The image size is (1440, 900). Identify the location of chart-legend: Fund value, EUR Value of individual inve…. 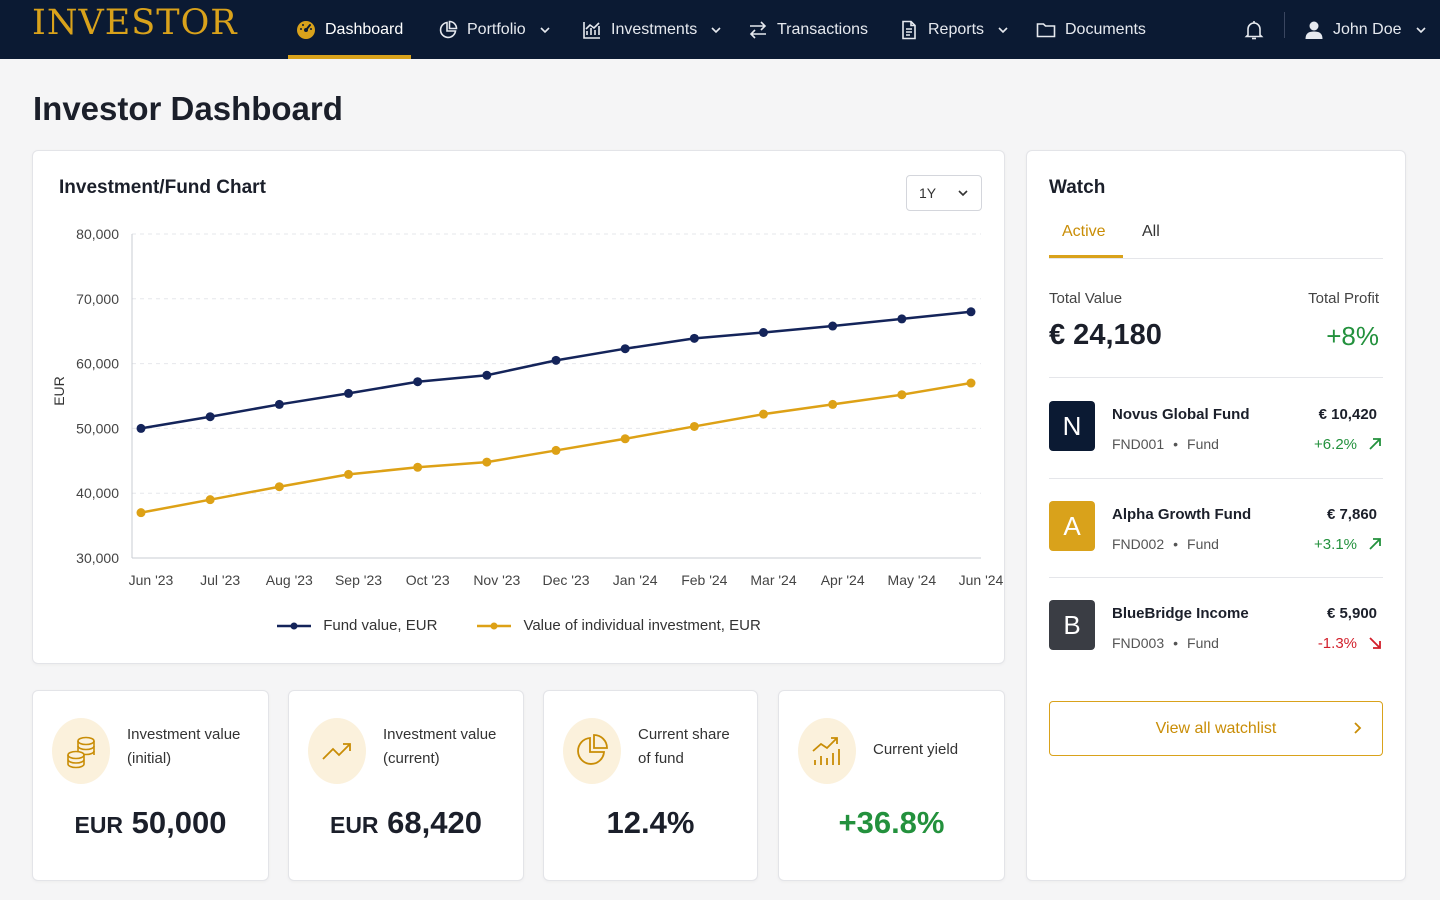
(519, 625).